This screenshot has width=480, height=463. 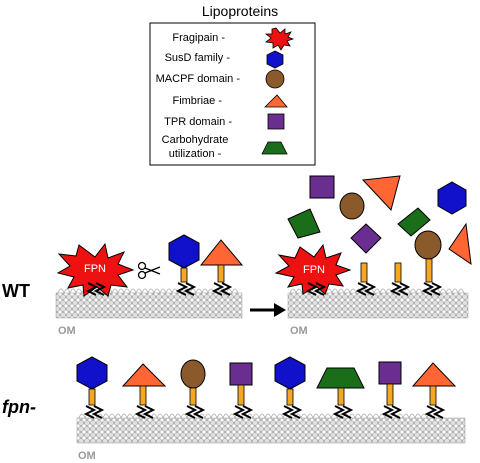 What do you see at coordinates (381, 193) in the screenshot?
I see `released-fimbriae-triangle-icon` at bounding box center [381, 193].